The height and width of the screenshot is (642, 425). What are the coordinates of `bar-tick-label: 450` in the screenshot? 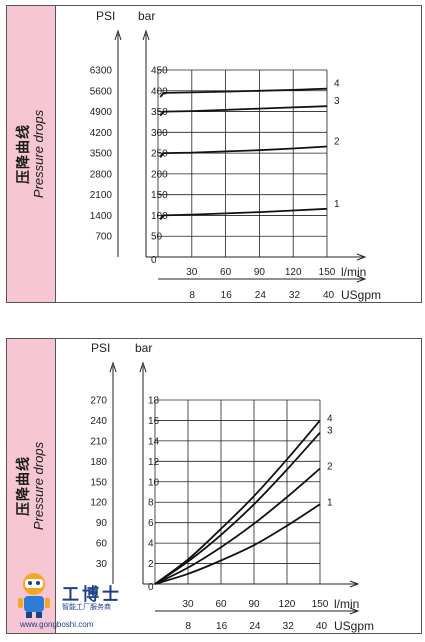 It's located at (159, 71).